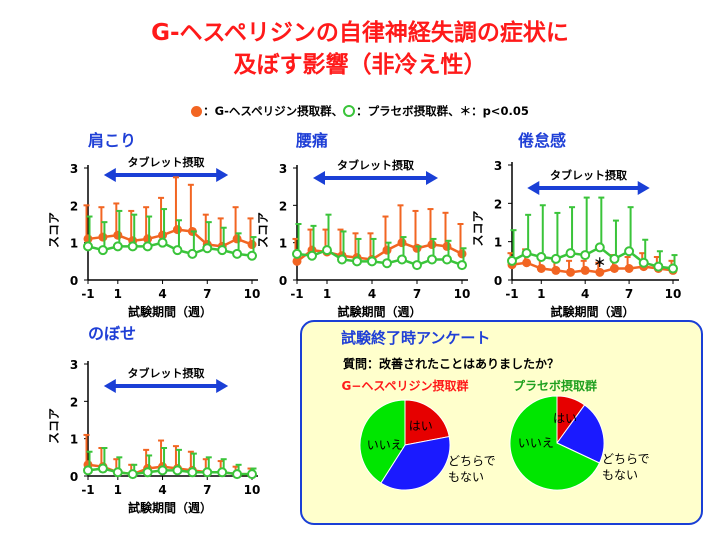  Describe the element at coordinates (555, 385) in the screenshot. I see `pie-group-label: プラセボ摂取群` at that location.